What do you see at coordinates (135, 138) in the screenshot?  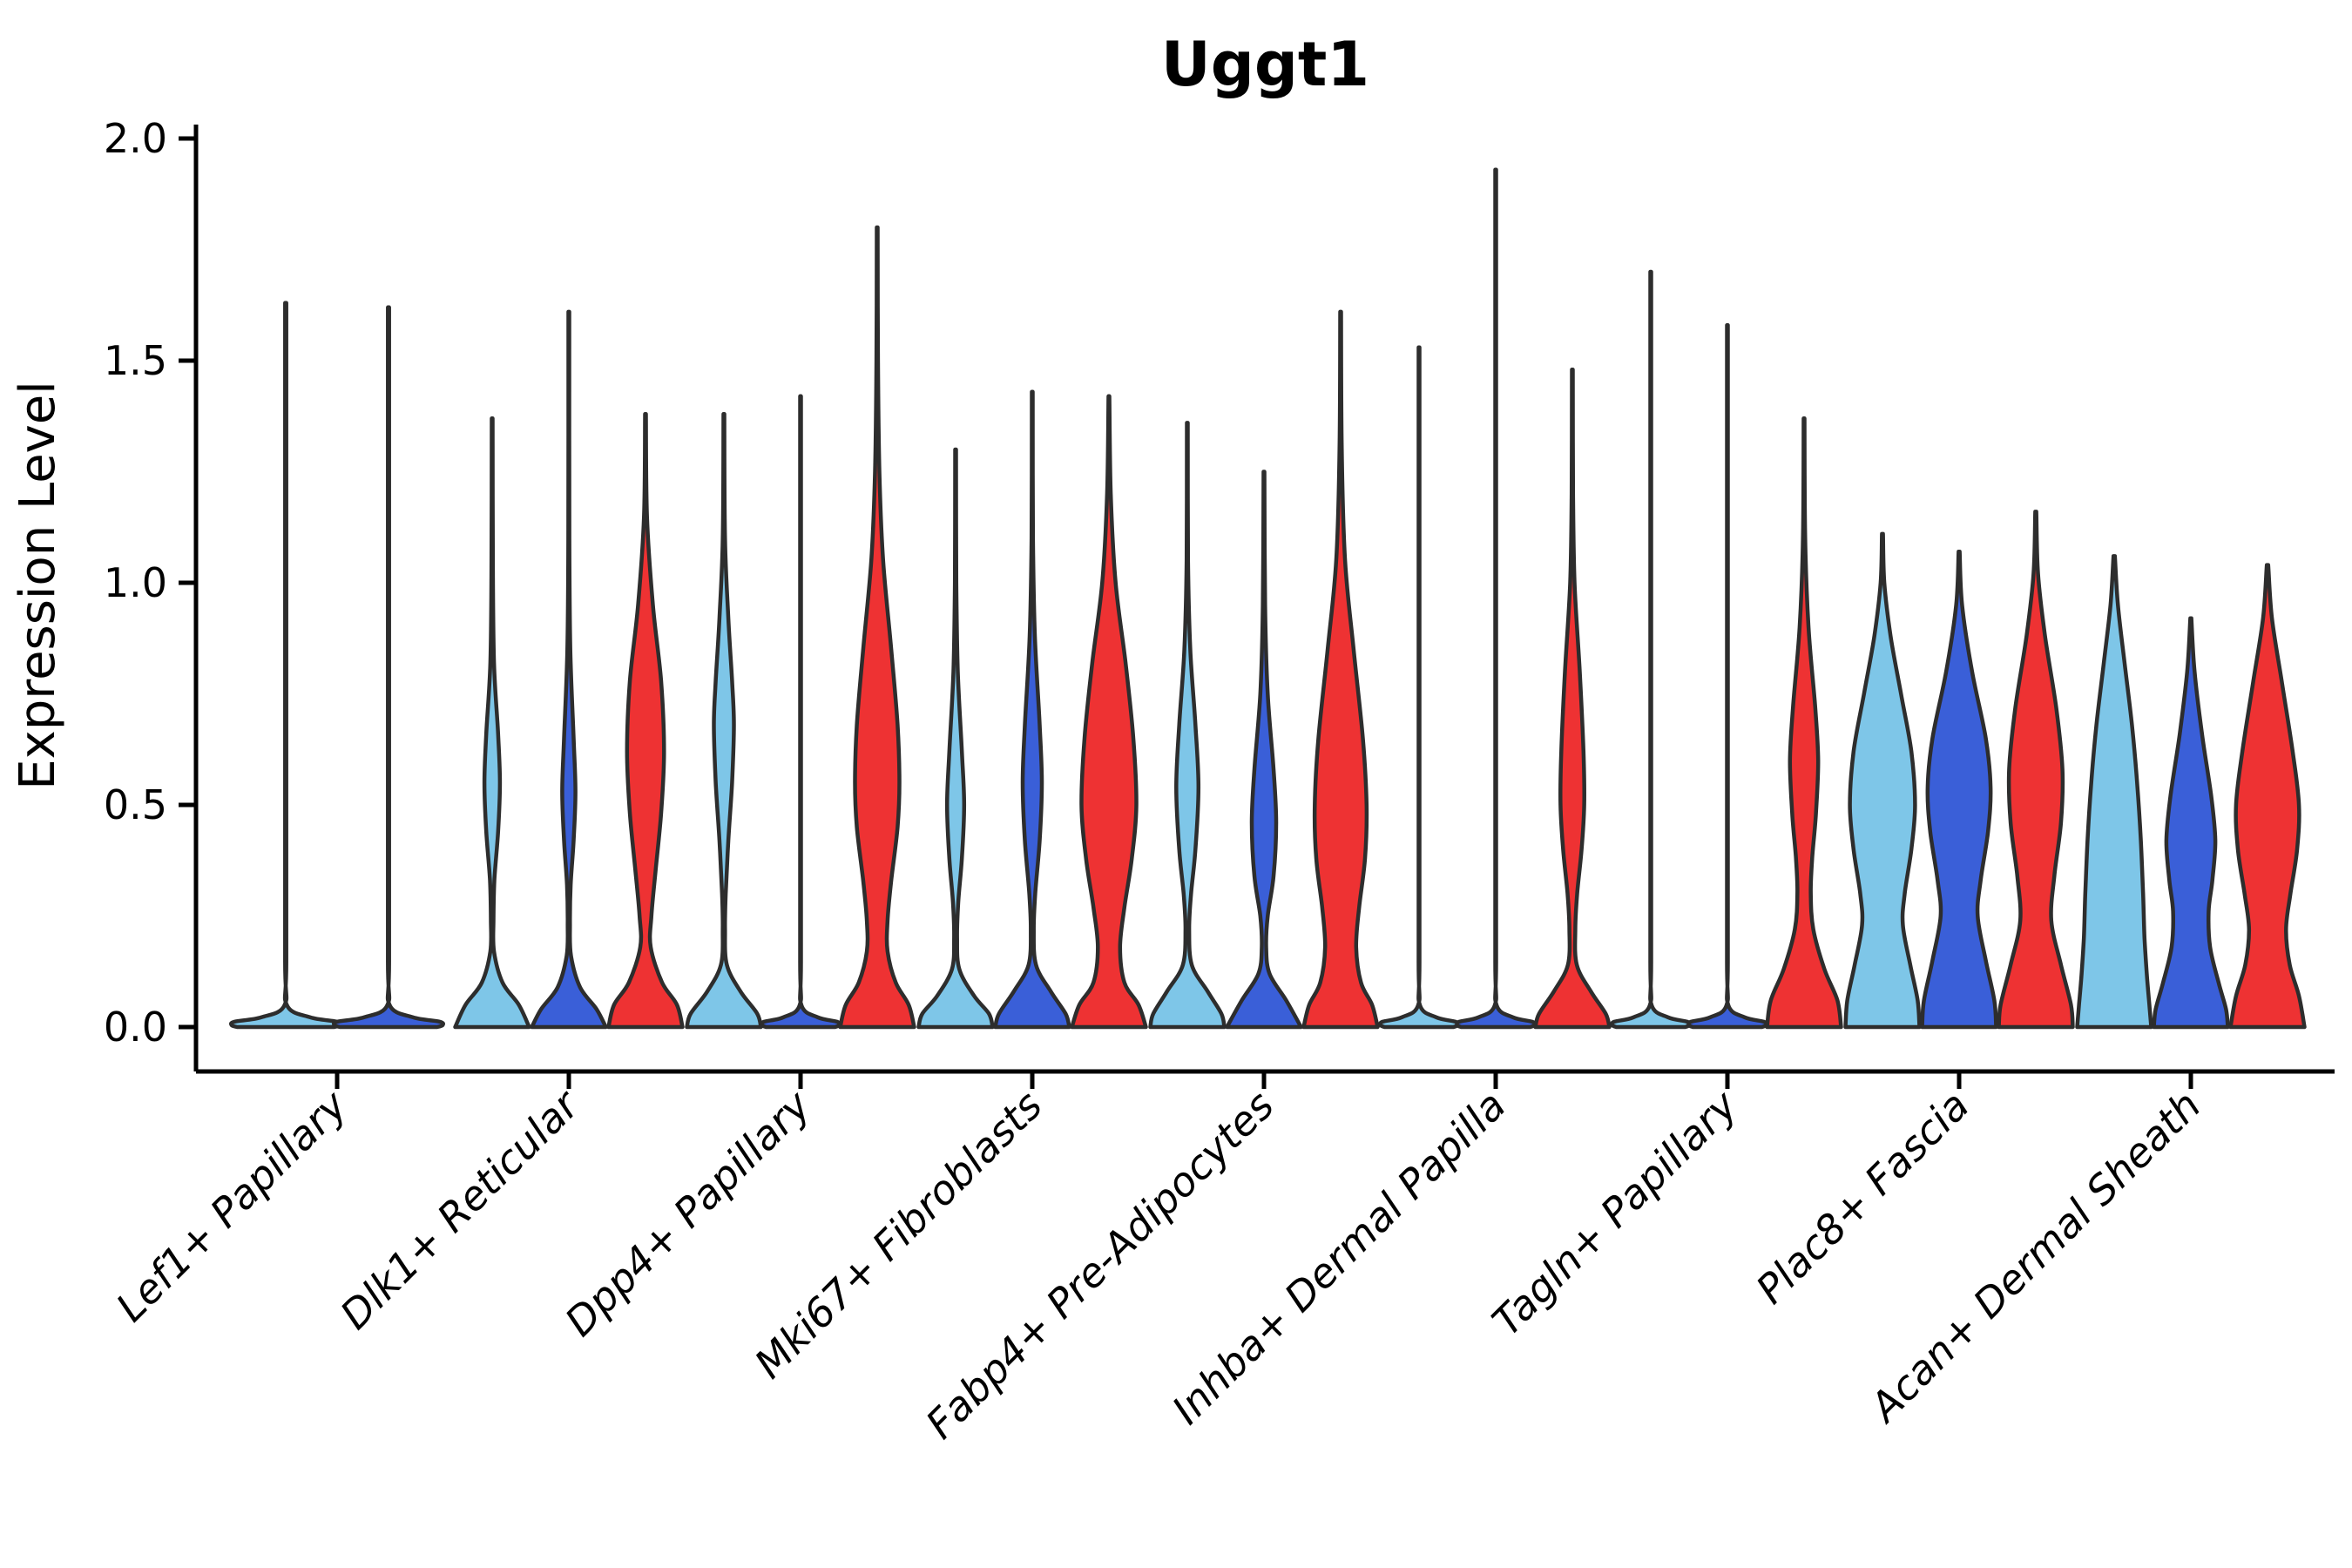 I see `y-tick-label: 2.0` at bounding box center [135, 138].